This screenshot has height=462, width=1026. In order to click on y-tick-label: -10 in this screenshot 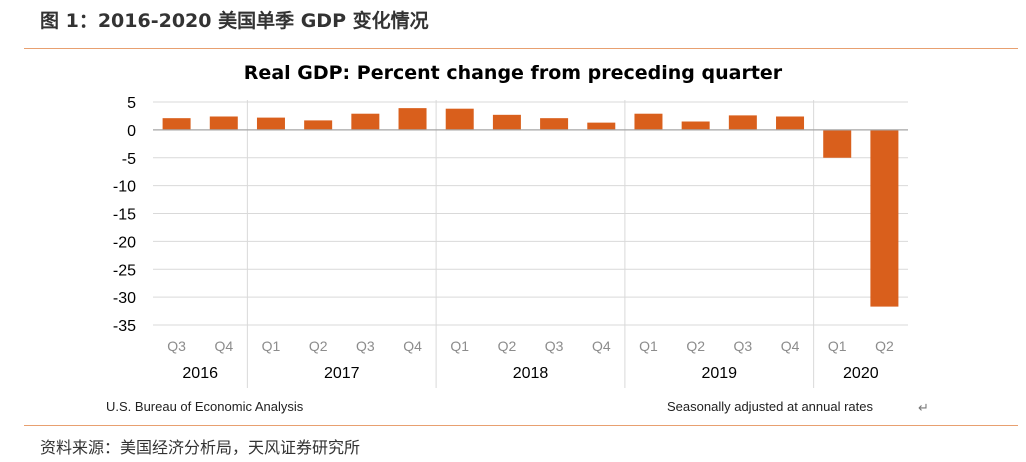, I will do `click(124, 187)`.